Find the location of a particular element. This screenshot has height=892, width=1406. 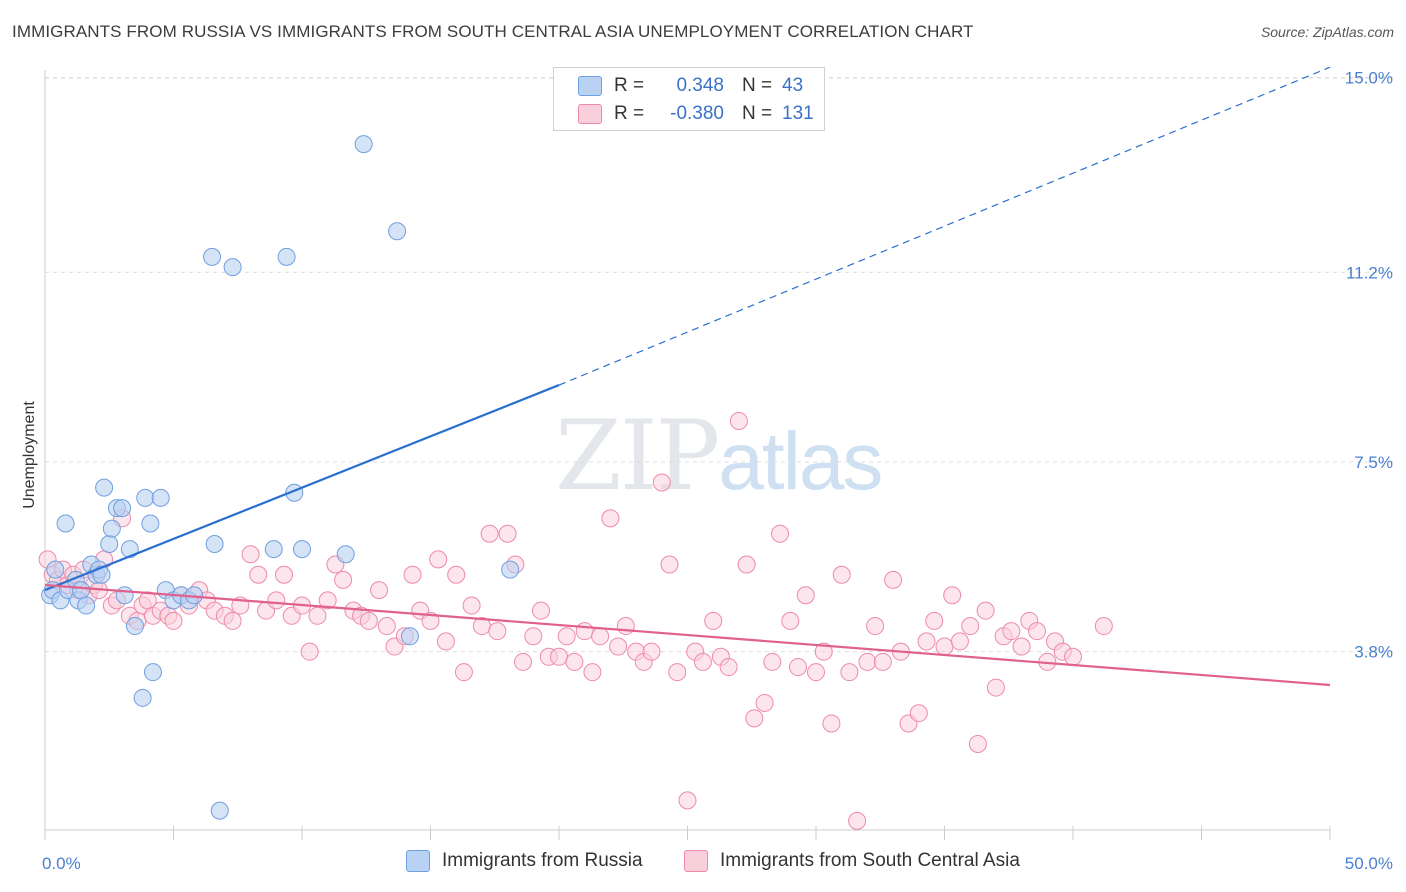

y-tick-label: 7.5% is located at coordinates (1373, 462).